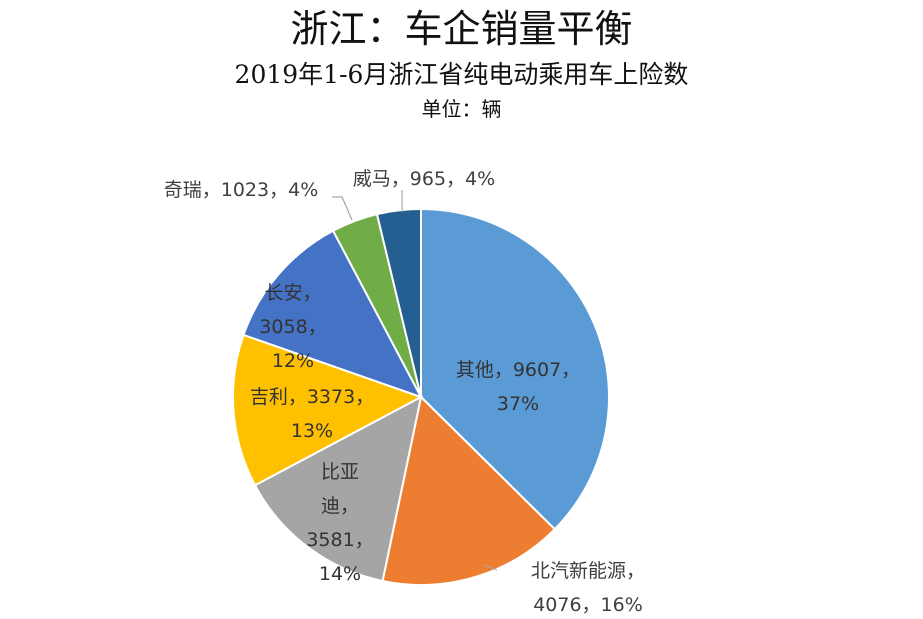 The image size is (923, 619). I want to click on data-label-line: 其他，9607，, so click(518, 370).